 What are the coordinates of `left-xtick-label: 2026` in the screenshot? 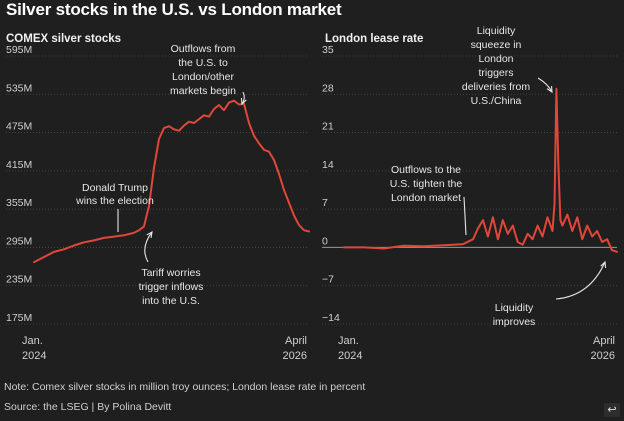 It's located at (295, 356).